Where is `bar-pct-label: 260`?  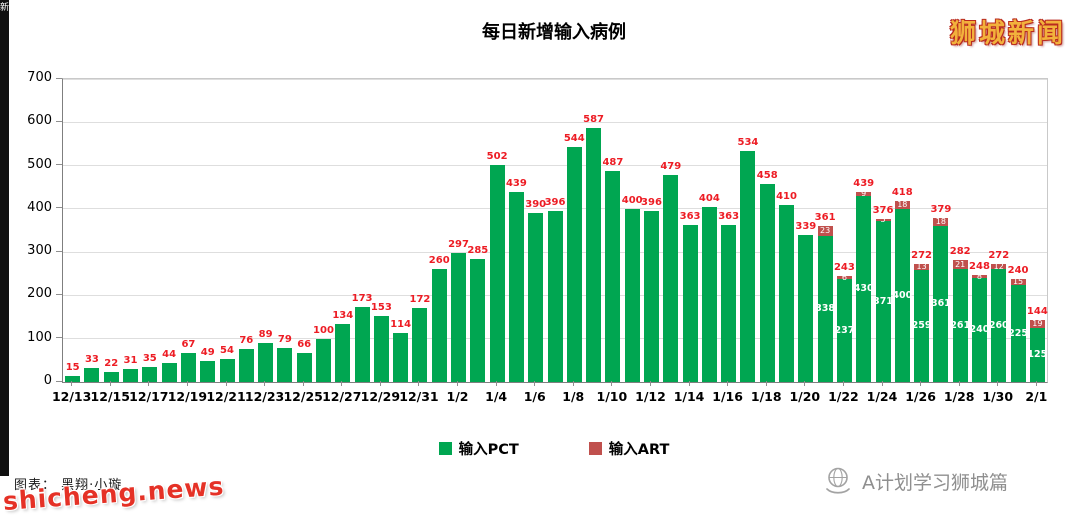 bar-pct-label: 260 is located at coordinates (998, 325).